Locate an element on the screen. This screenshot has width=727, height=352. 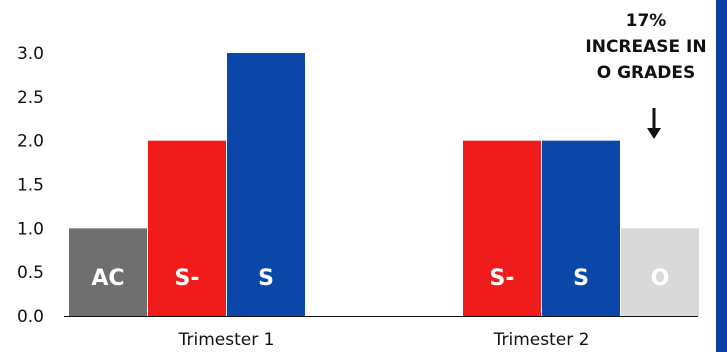
y-tick-label: 0.5 is located at coordinates (30, 273).